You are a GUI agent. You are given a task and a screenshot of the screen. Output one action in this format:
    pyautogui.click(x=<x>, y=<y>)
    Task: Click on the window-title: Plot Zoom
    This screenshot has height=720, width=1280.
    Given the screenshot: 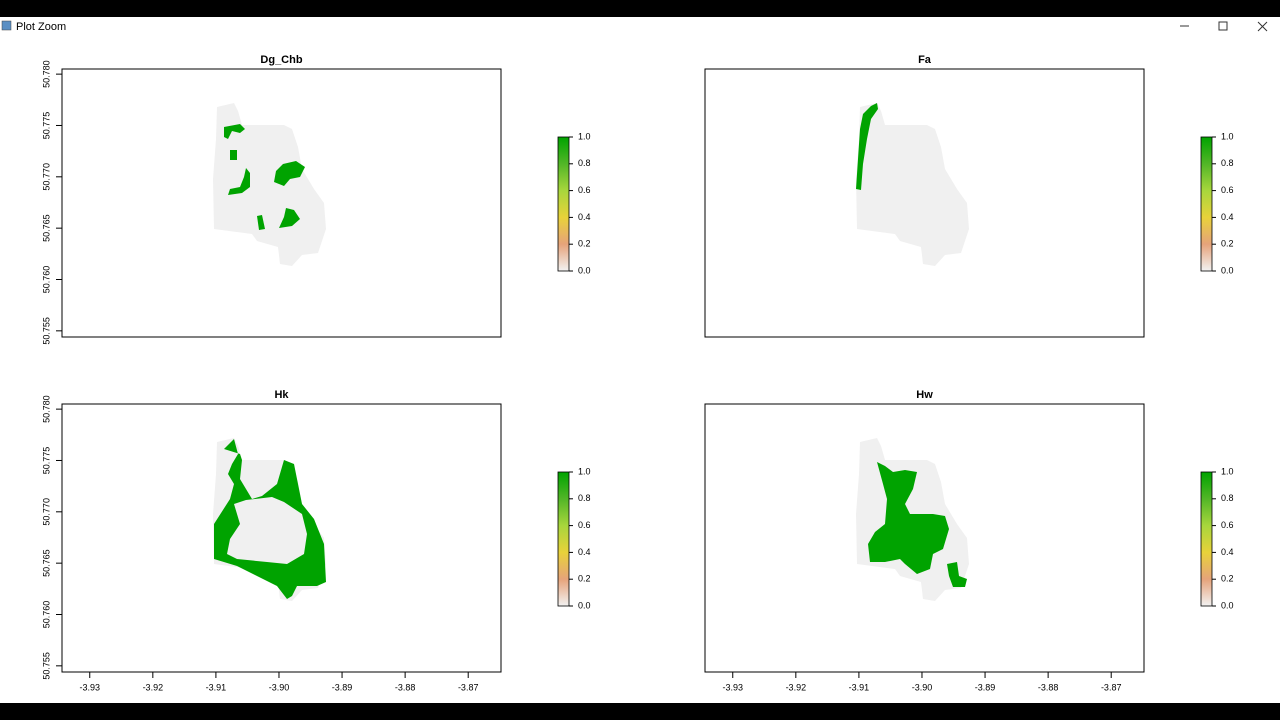 What is the action you would take?
    pyautogui.click(x=41, y=27)
    